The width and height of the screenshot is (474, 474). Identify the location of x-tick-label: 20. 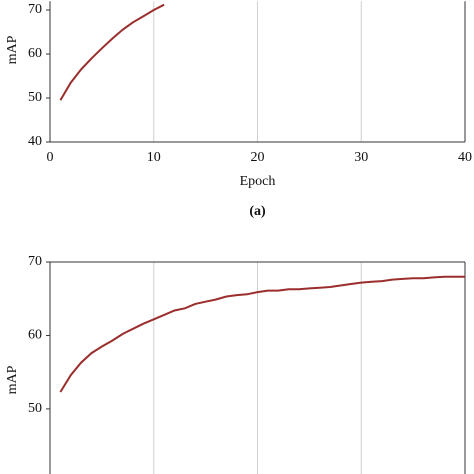
(258, 157).